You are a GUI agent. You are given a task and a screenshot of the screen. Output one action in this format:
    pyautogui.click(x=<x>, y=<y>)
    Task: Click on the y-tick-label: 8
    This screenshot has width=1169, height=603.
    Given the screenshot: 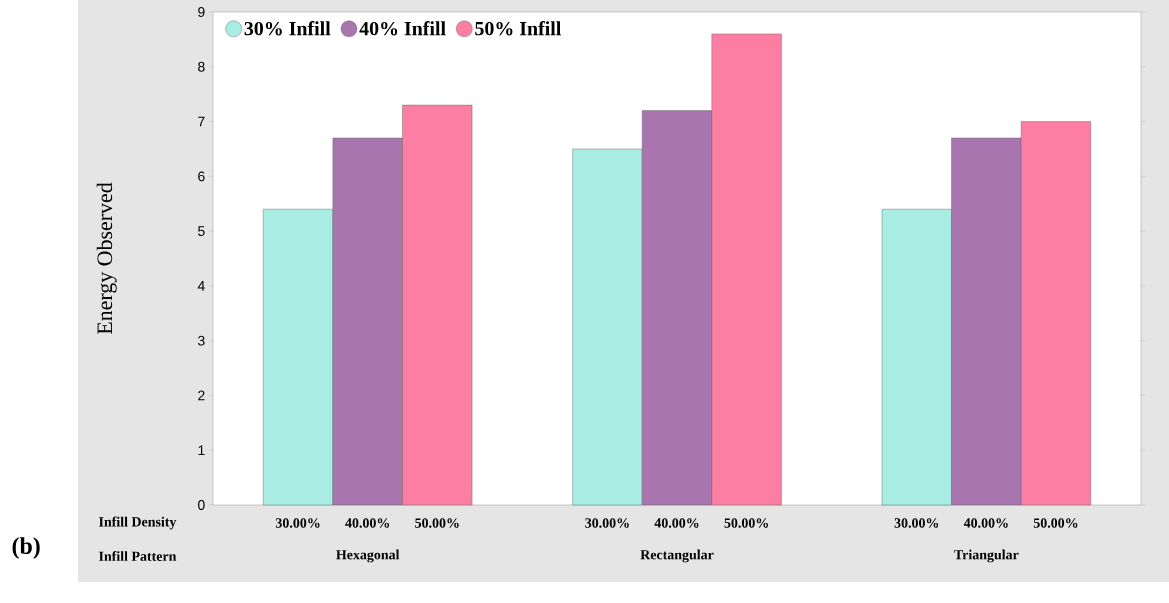 What is the action you would take?
    pyautogui.click(x=201, y=66)
    